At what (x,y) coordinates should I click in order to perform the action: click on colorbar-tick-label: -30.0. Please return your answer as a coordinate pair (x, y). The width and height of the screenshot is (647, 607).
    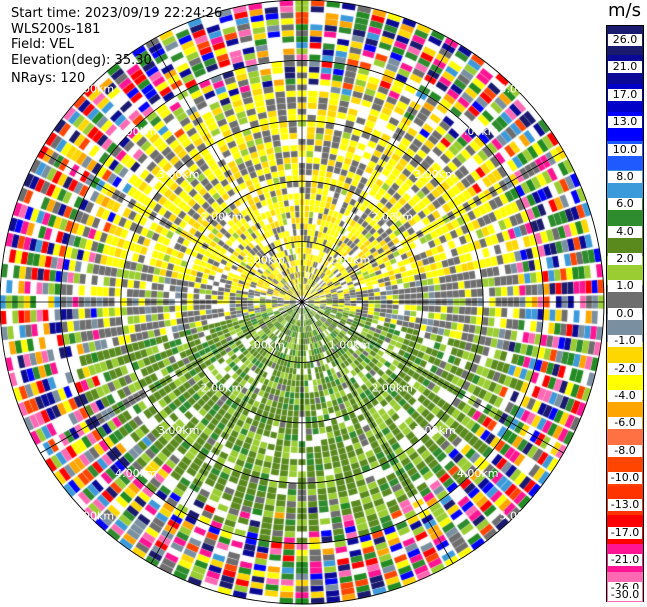
    Looking at the image, I should click on (625, 595).